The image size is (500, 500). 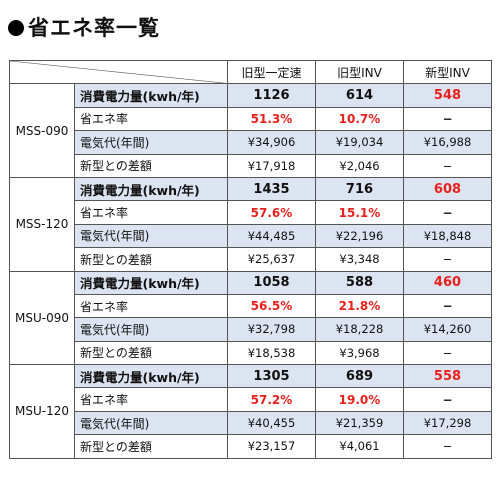 I want to click on diagonal-line-icon, so click(x=118, y=72).